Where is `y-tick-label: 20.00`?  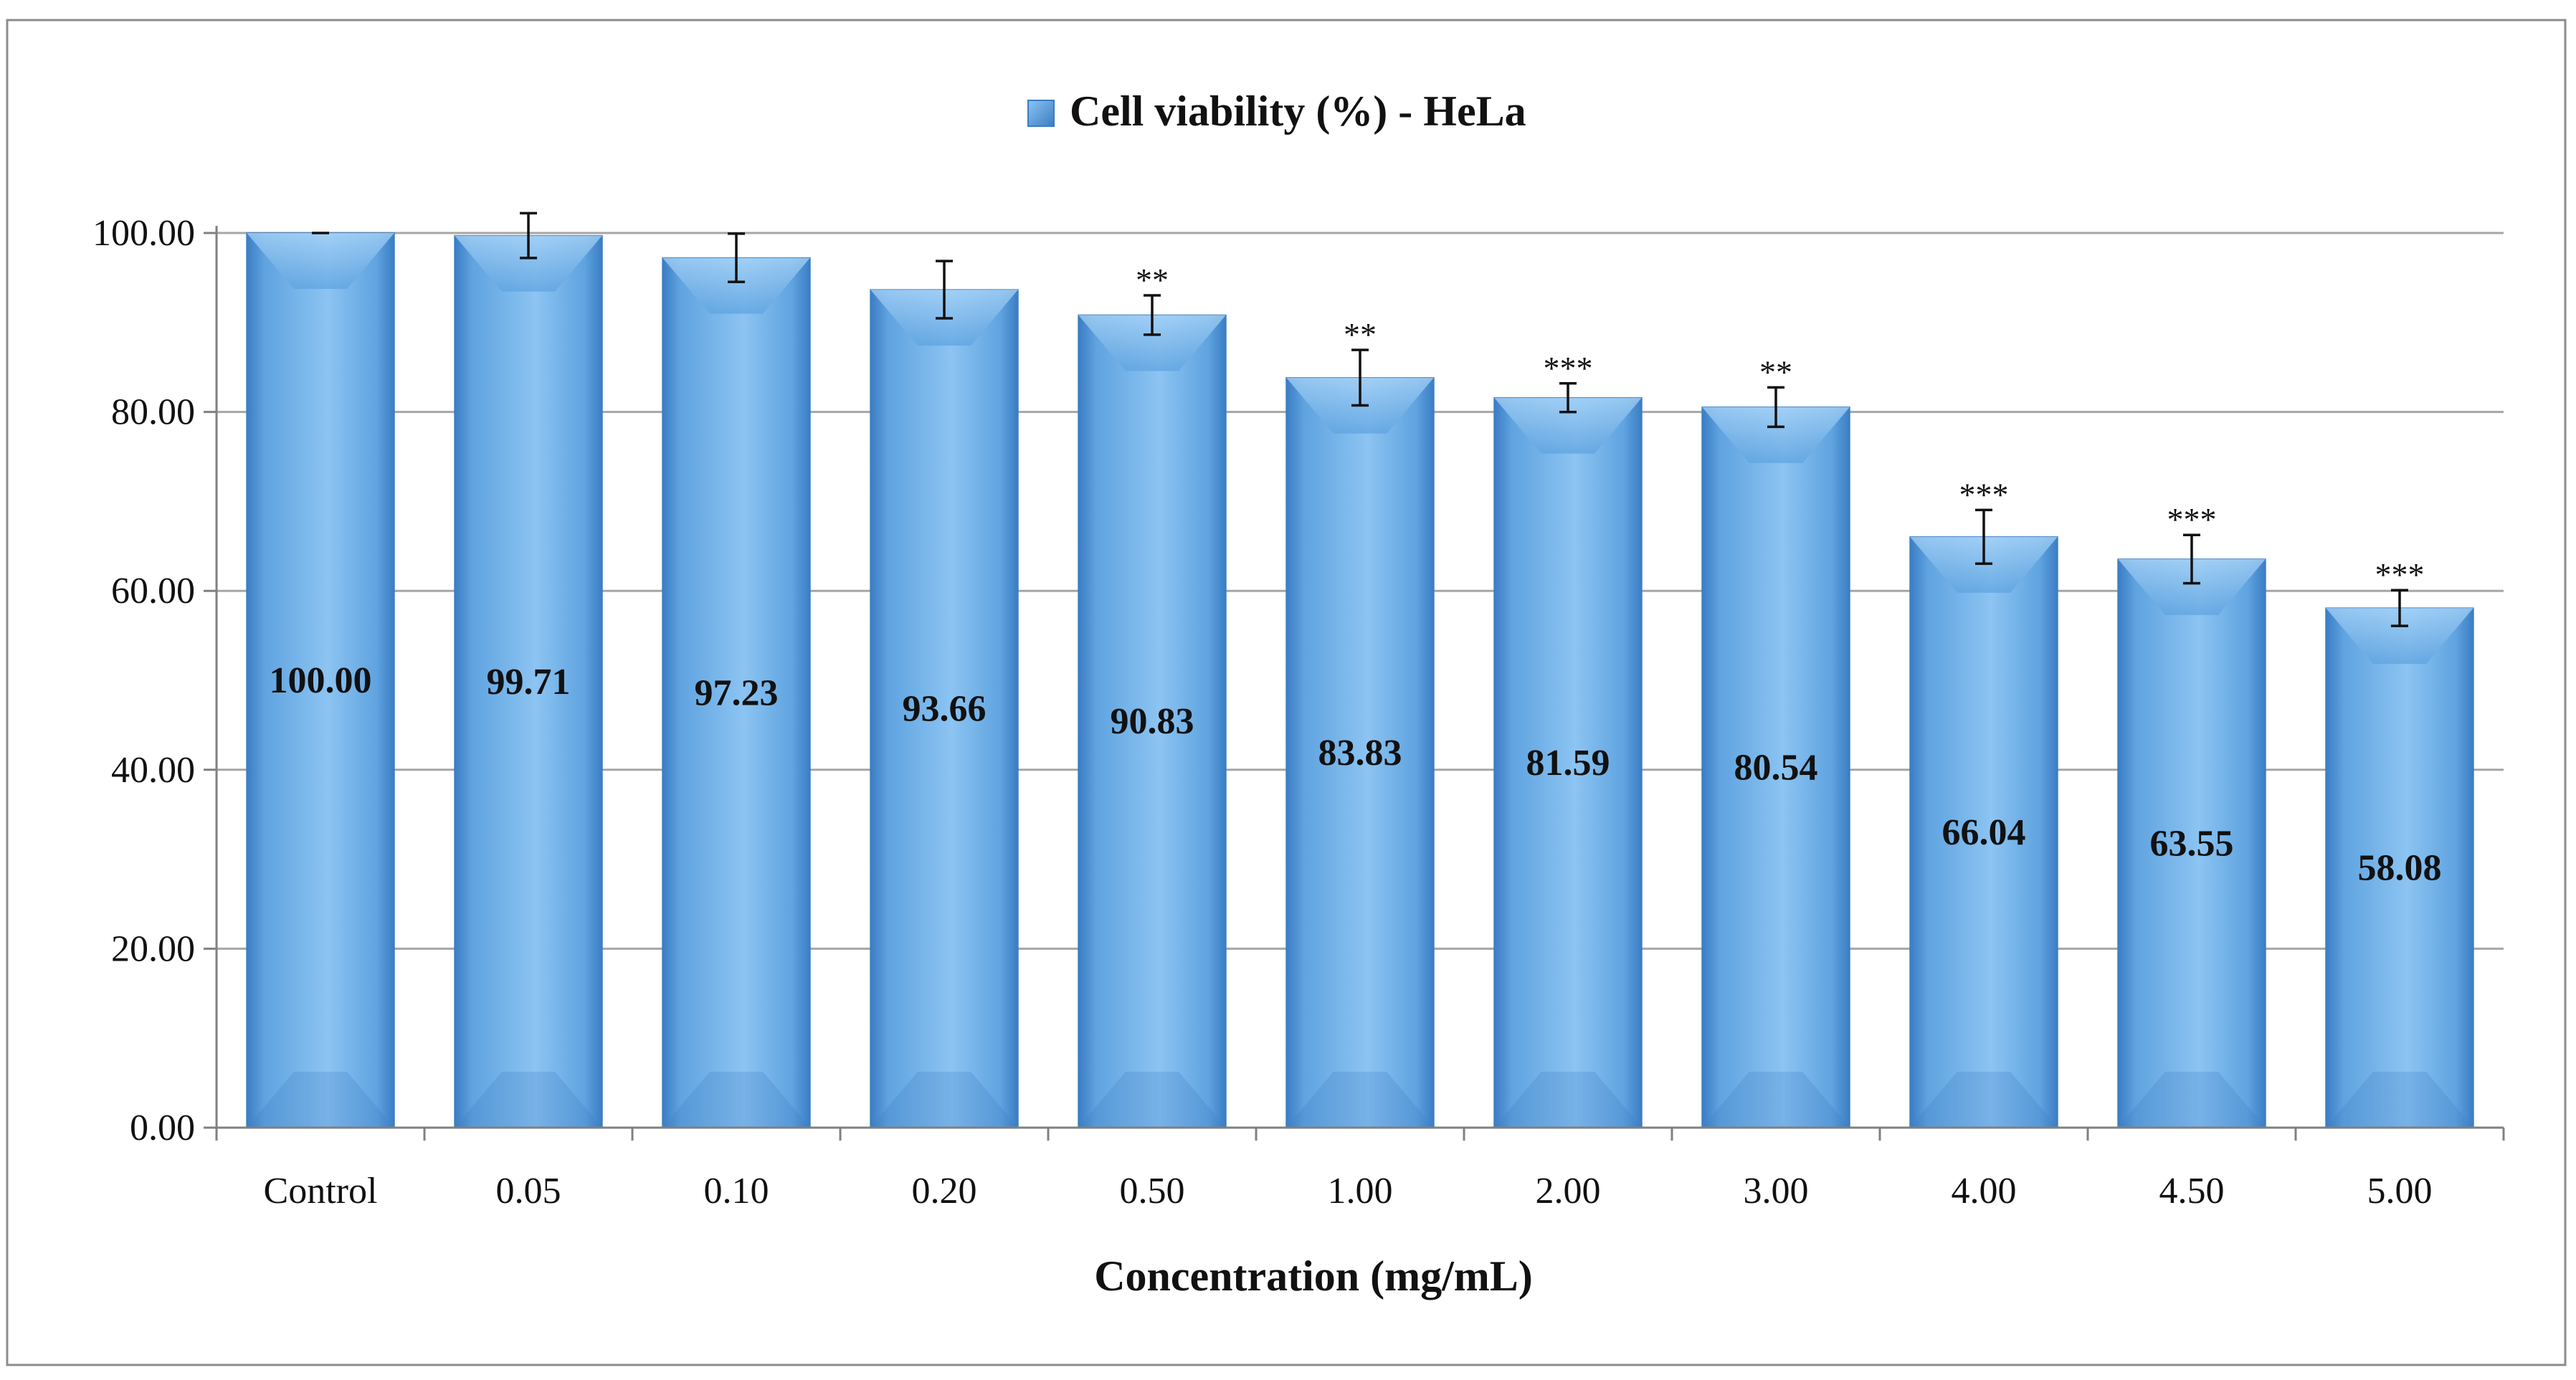
y-tick-label: 20.00 is located at coordinates (153, 948).